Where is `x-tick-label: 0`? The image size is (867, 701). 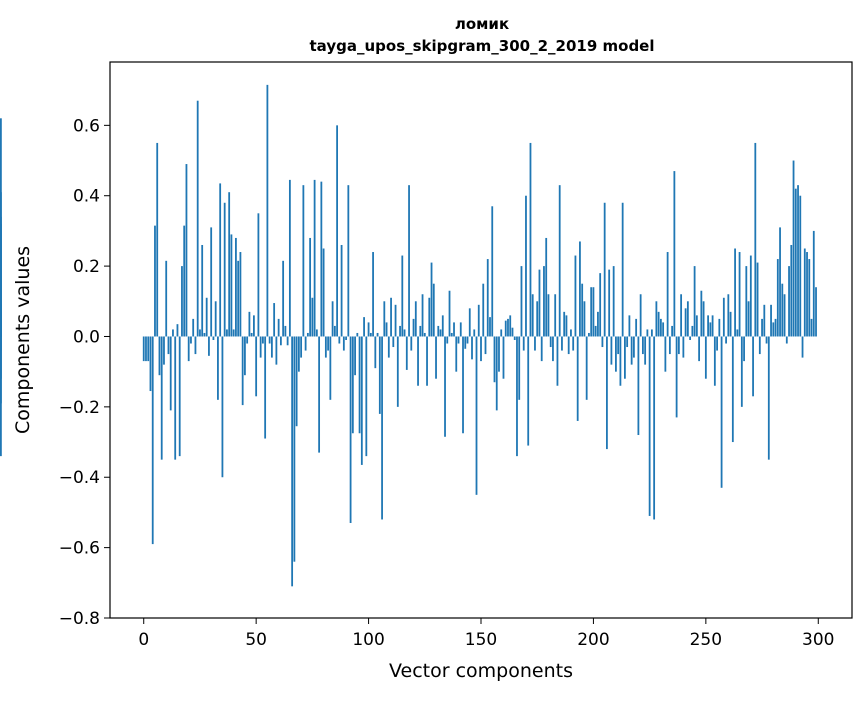 x-tick-label: 0 is located at coordinates (143, 640).